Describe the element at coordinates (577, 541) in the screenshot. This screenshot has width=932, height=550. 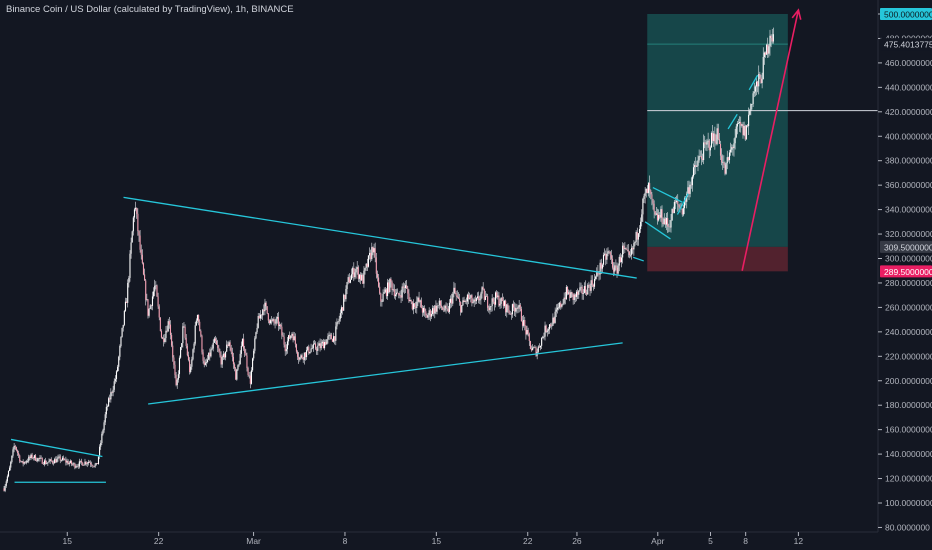
I see `x-tick-label: 26` at that location.